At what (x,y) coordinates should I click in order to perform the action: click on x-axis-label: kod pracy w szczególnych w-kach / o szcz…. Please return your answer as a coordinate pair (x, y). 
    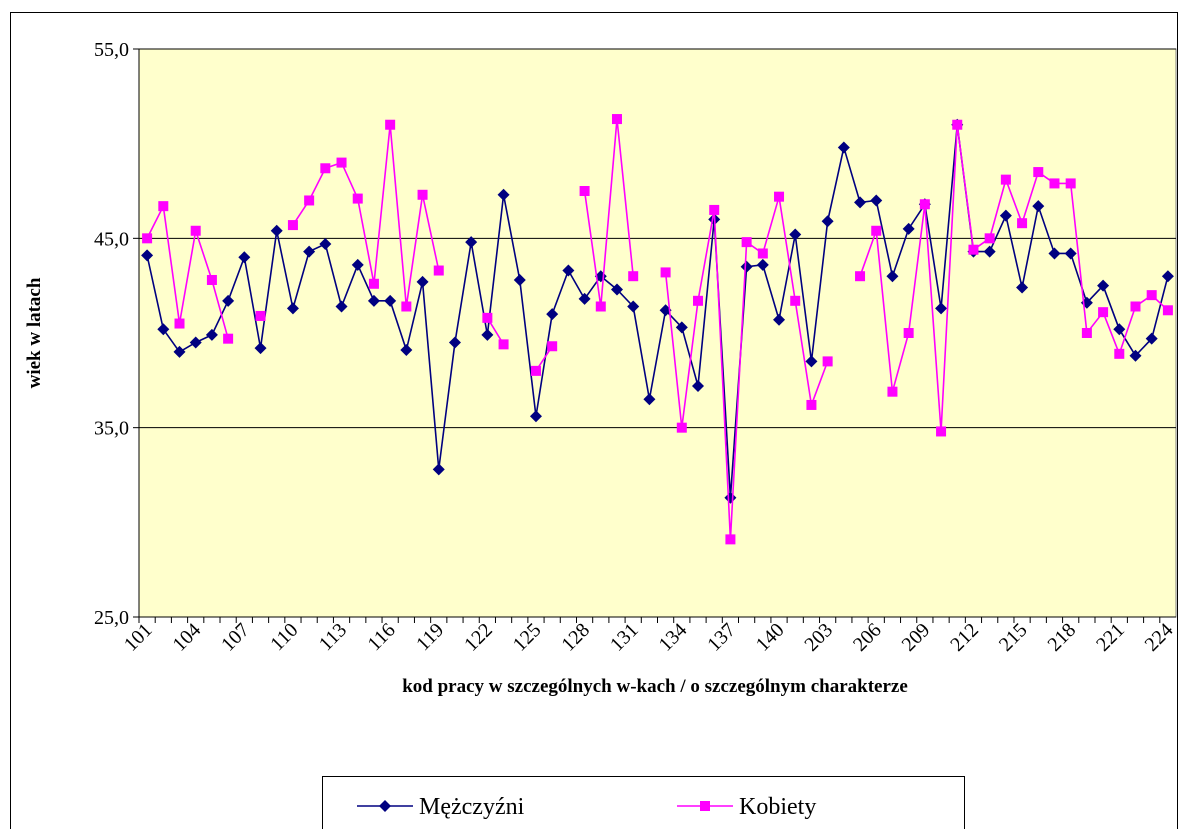
    Looking at the image, I should click on (655, 686).